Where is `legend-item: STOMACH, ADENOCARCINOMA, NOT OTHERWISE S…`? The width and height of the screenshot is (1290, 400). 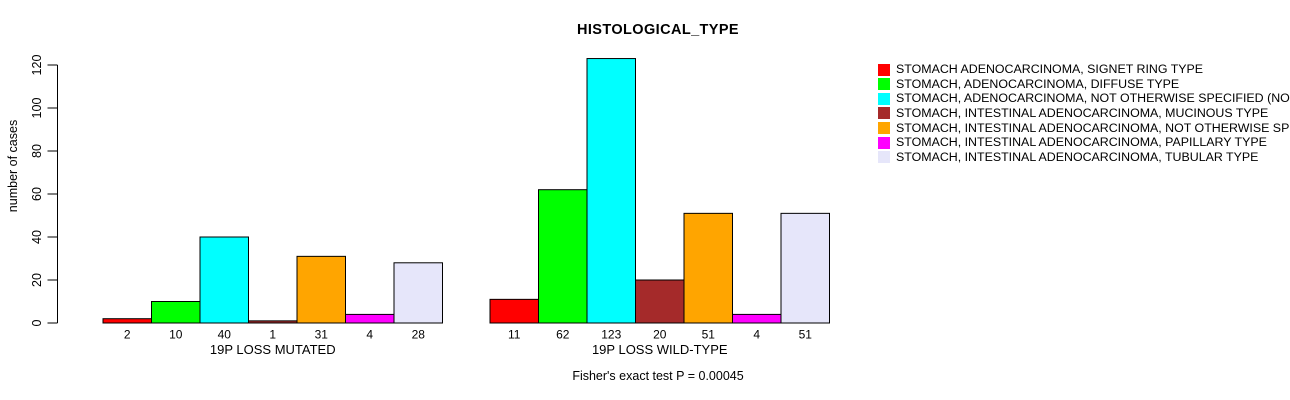 legend-item: STOMACH, ADENOCARCINOMA, NOT OTHERWISE S… is located at coordinates (1084, 98).